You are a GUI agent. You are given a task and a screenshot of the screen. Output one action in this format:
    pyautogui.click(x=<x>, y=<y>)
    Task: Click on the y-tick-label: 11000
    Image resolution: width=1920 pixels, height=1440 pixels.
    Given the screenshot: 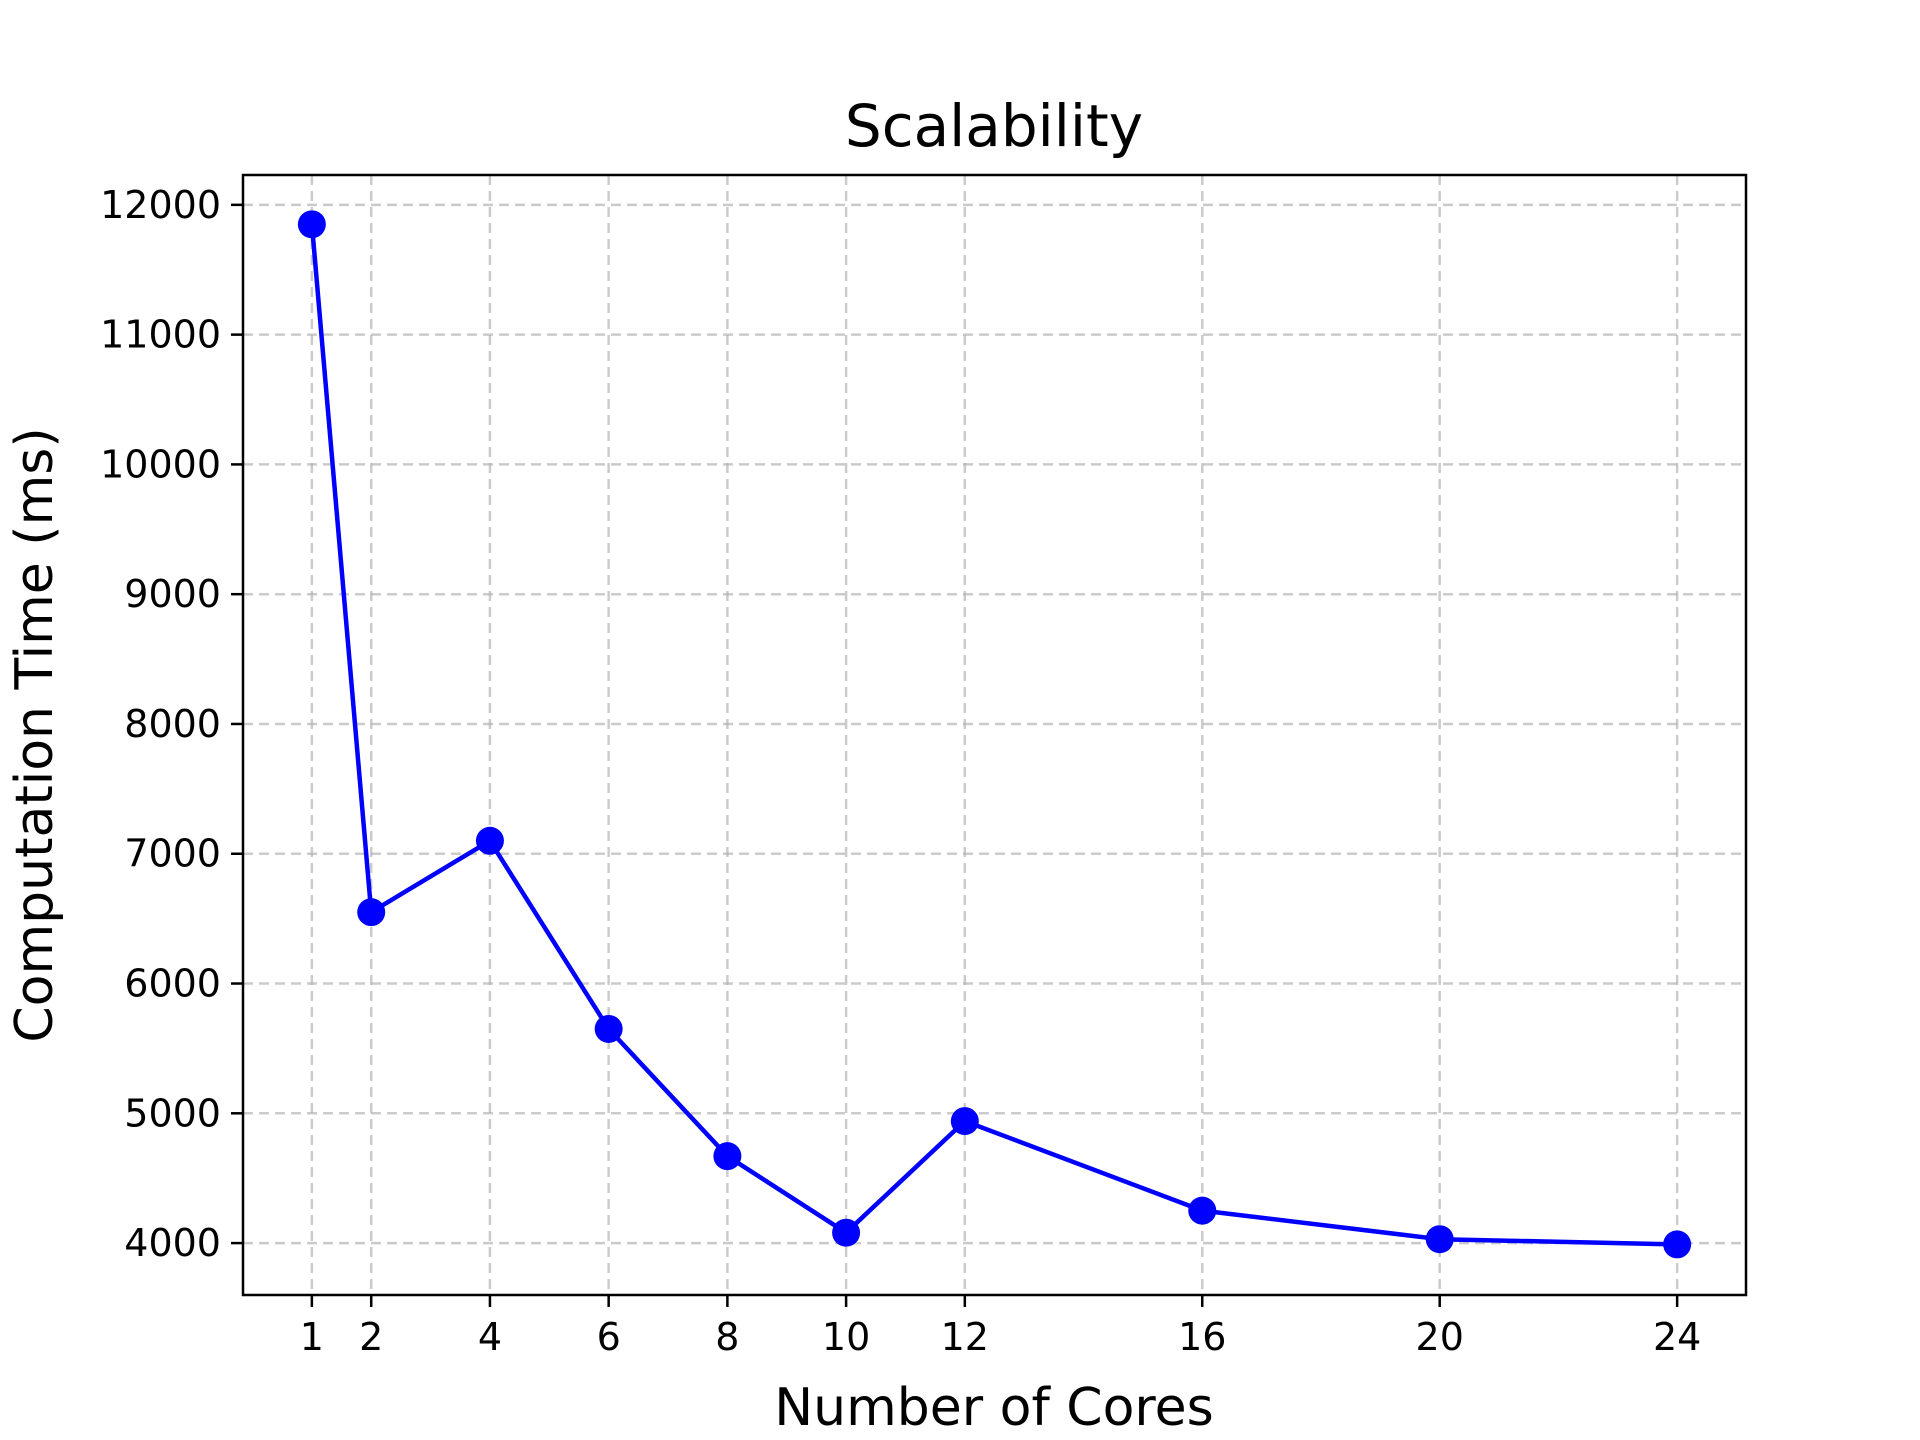 What is the action you would take?
    pyautogui.click(x=160, y=335)
    